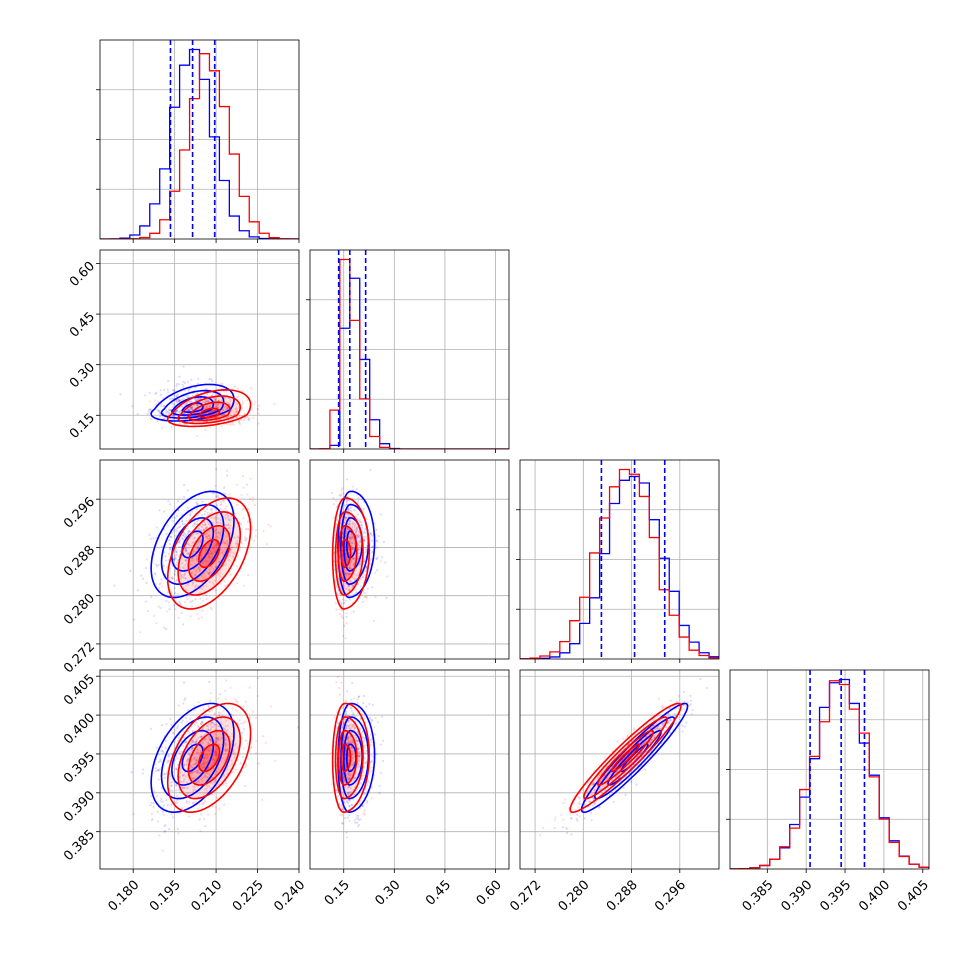  I want to click on panel-3-2: 0.272 0.280 0.288 0.296, so click(616, 788).